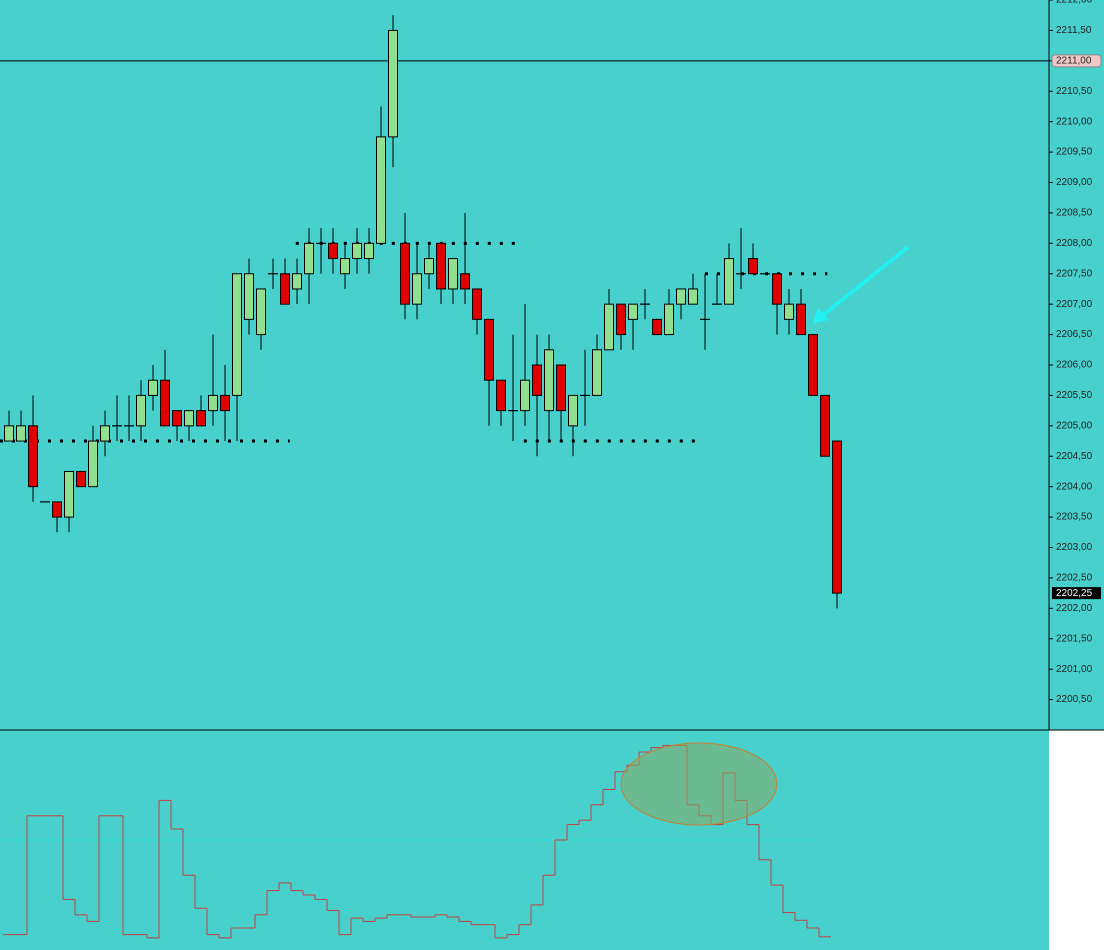 The width and height of the screenshot is (1104, 950). What do you see at coordinates (1074, 638) in the screenshot?
I see `y-tick-label: 2201,50` at bounding box center [1074, 638].